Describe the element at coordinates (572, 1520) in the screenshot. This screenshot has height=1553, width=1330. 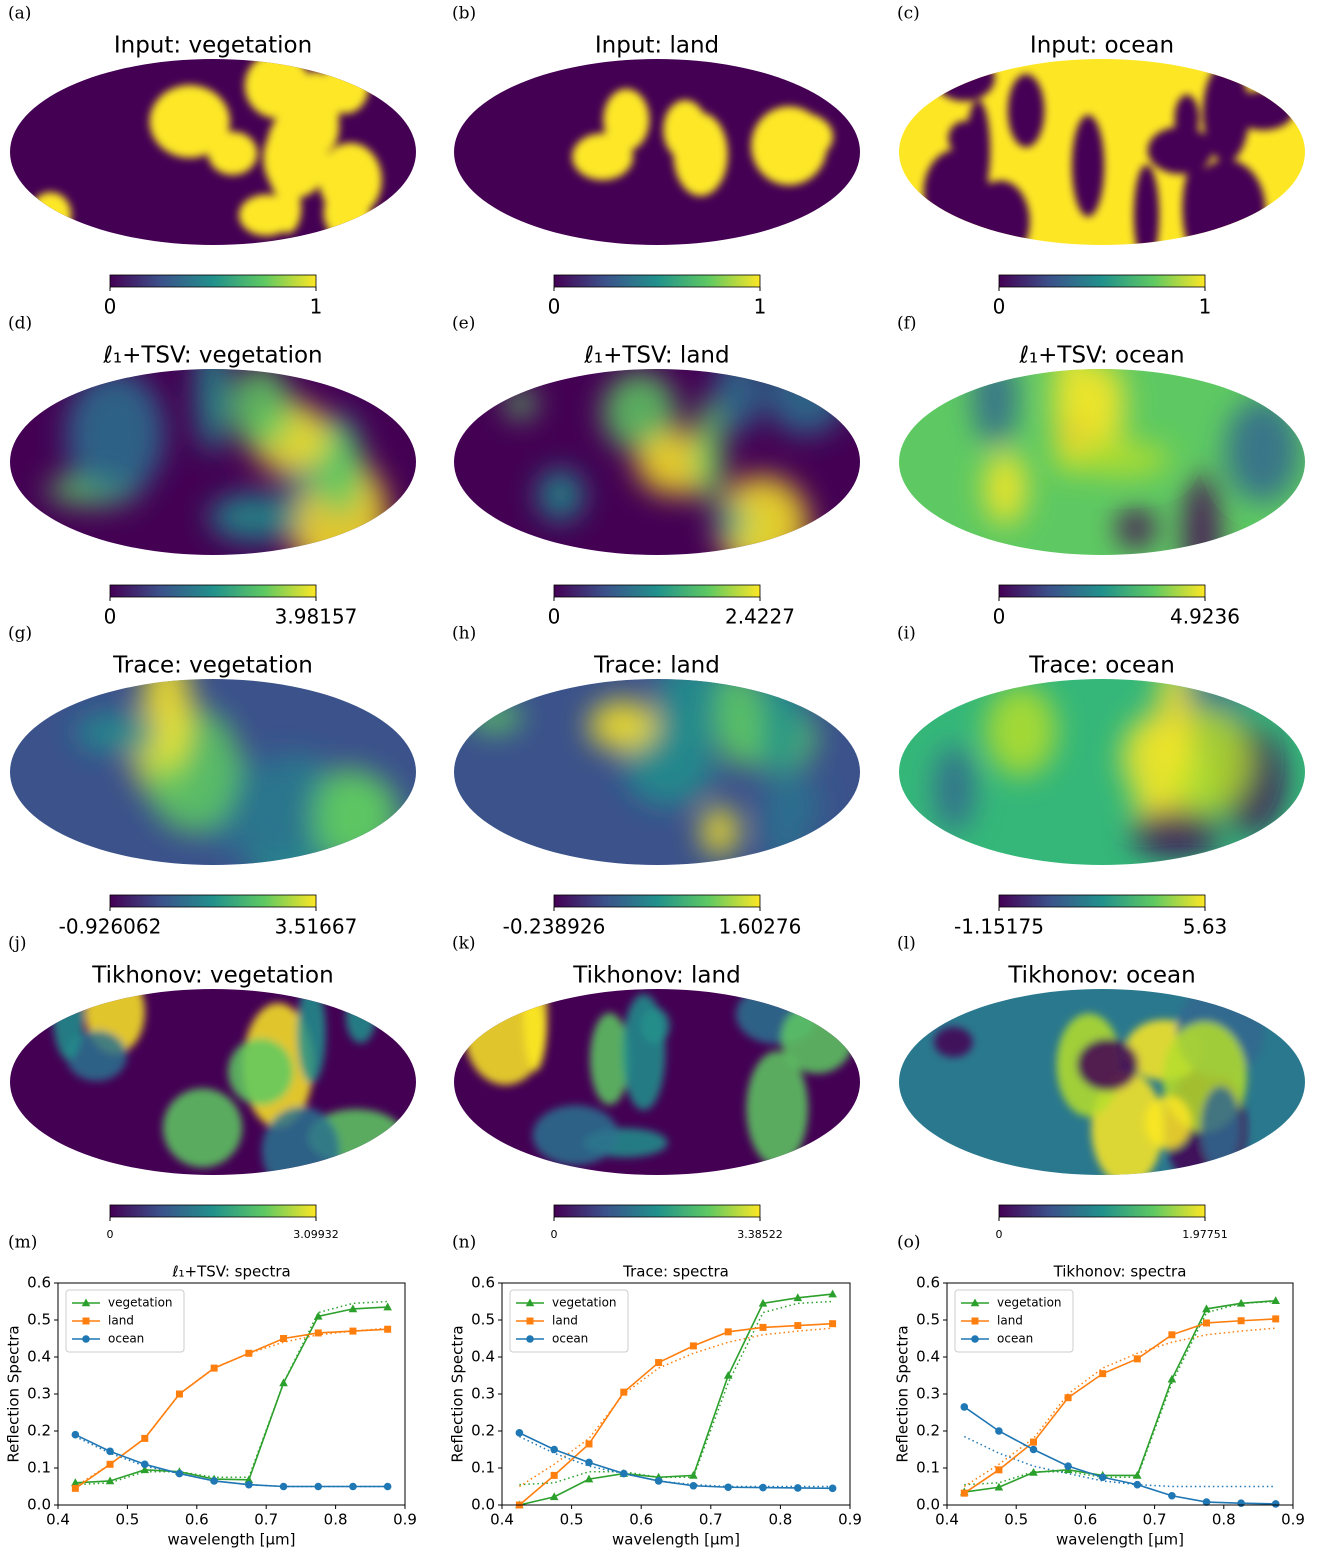
I see `x-tick-label: 0.5` at that location.